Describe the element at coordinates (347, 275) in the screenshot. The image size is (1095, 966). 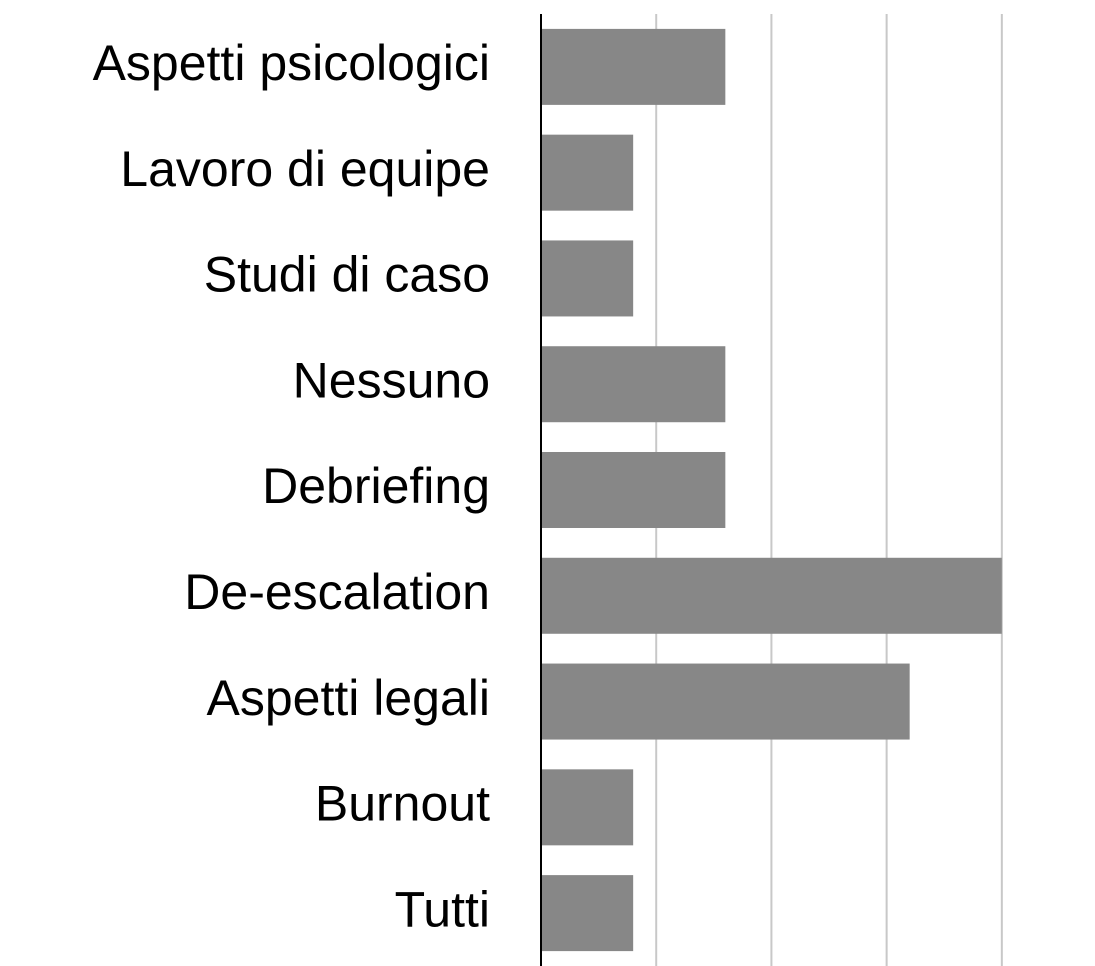
I see `y-tick-label: Studi di caso` at that location.